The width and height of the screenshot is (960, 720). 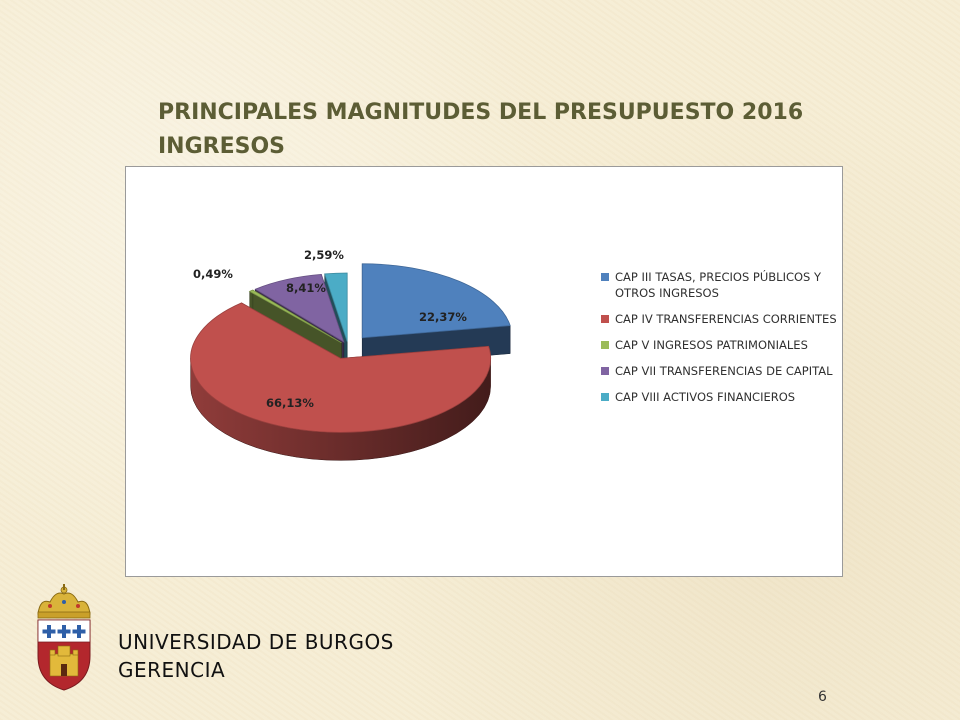 What do you see at coordinates (711, 345) in the screenshot?
I see `legend-label: CAP V INGRESOS PATRIMONIALES` at bounding box center [711, 345].